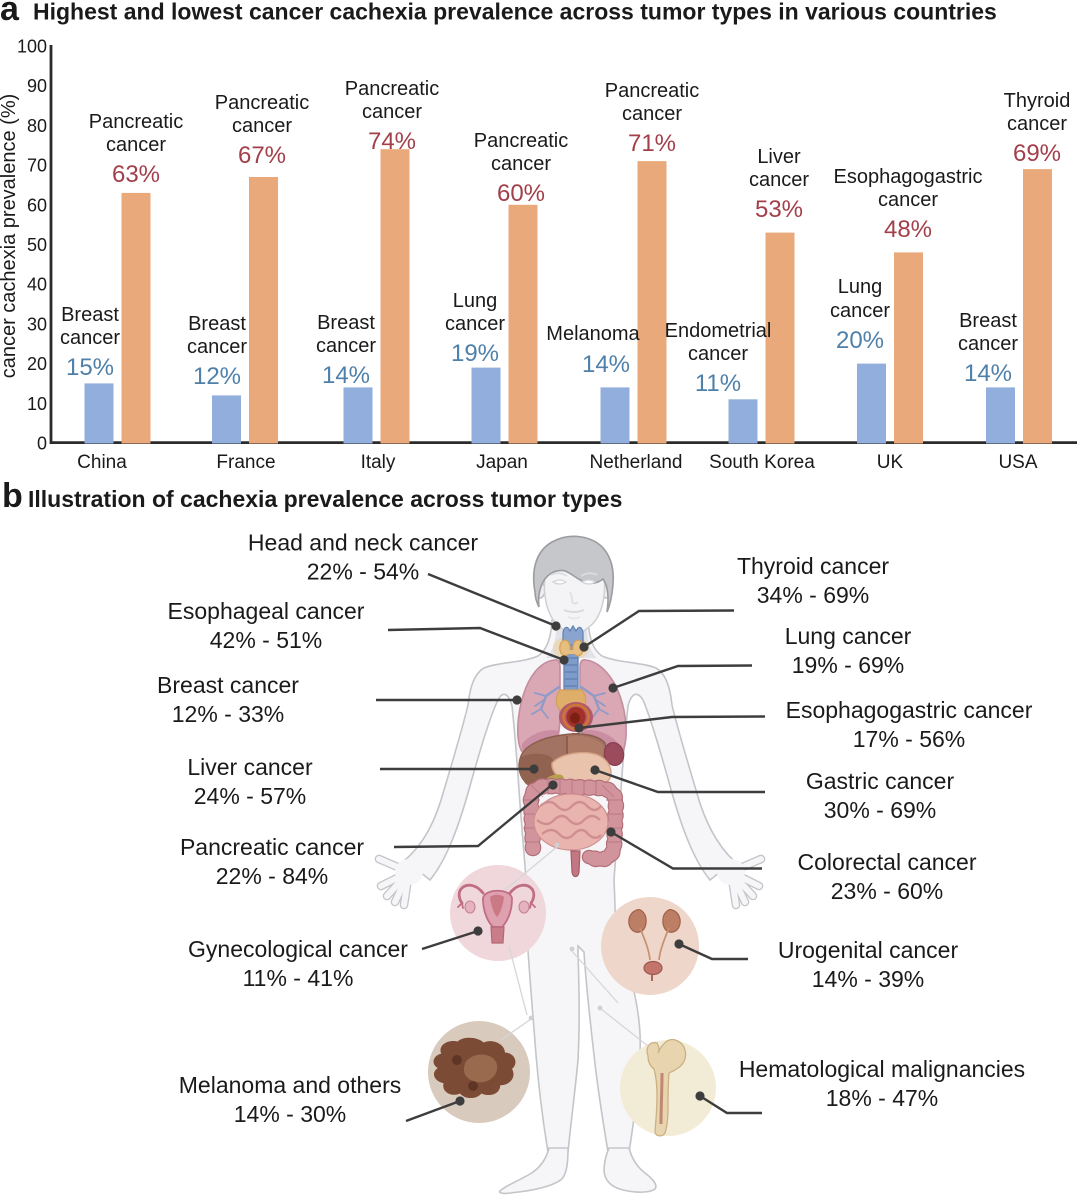 This screenshot has height=1201, width=1080. I want to click on svg-text: Japan, so click(502, 462).